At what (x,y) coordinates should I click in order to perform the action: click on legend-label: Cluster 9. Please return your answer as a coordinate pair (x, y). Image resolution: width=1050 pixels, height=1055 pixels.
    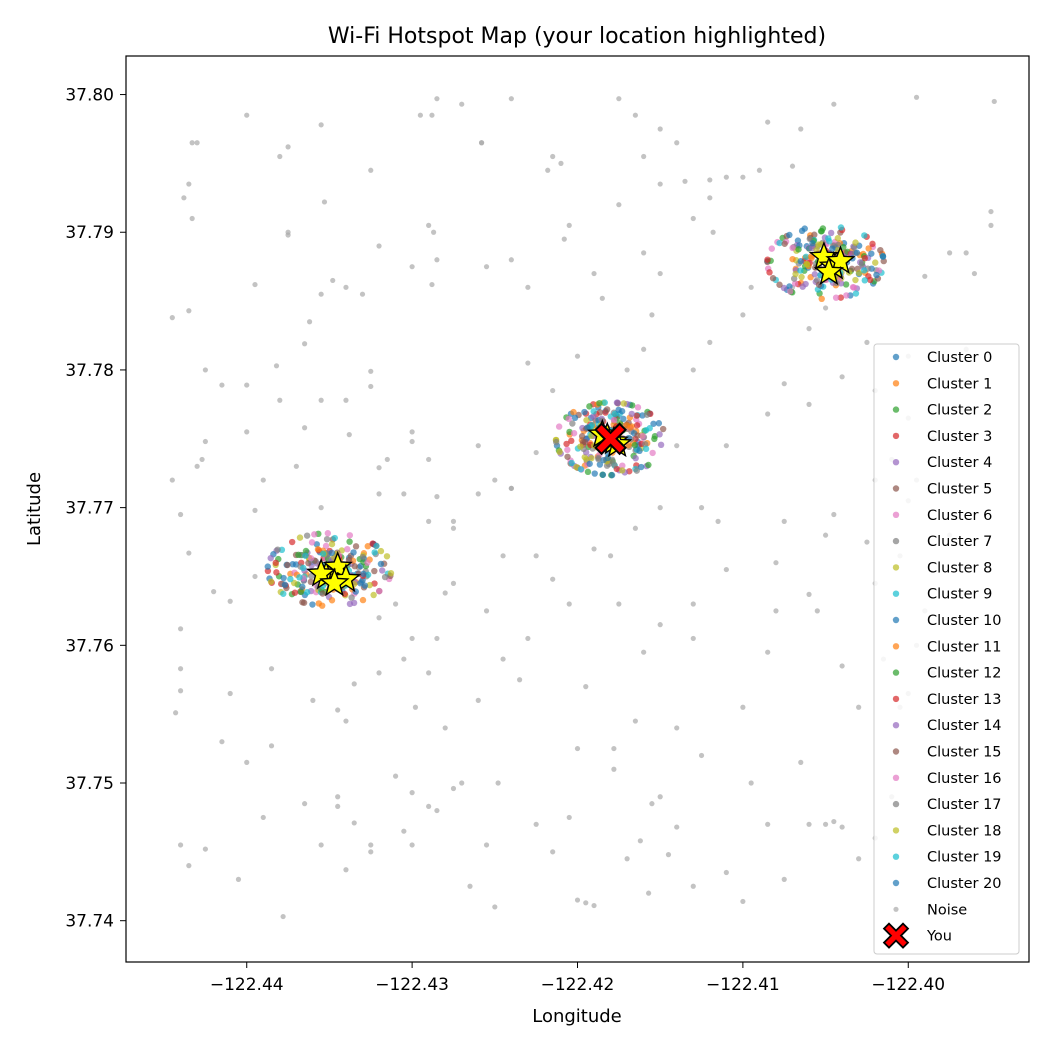
    Looking at the image, I should click on (959, 595).